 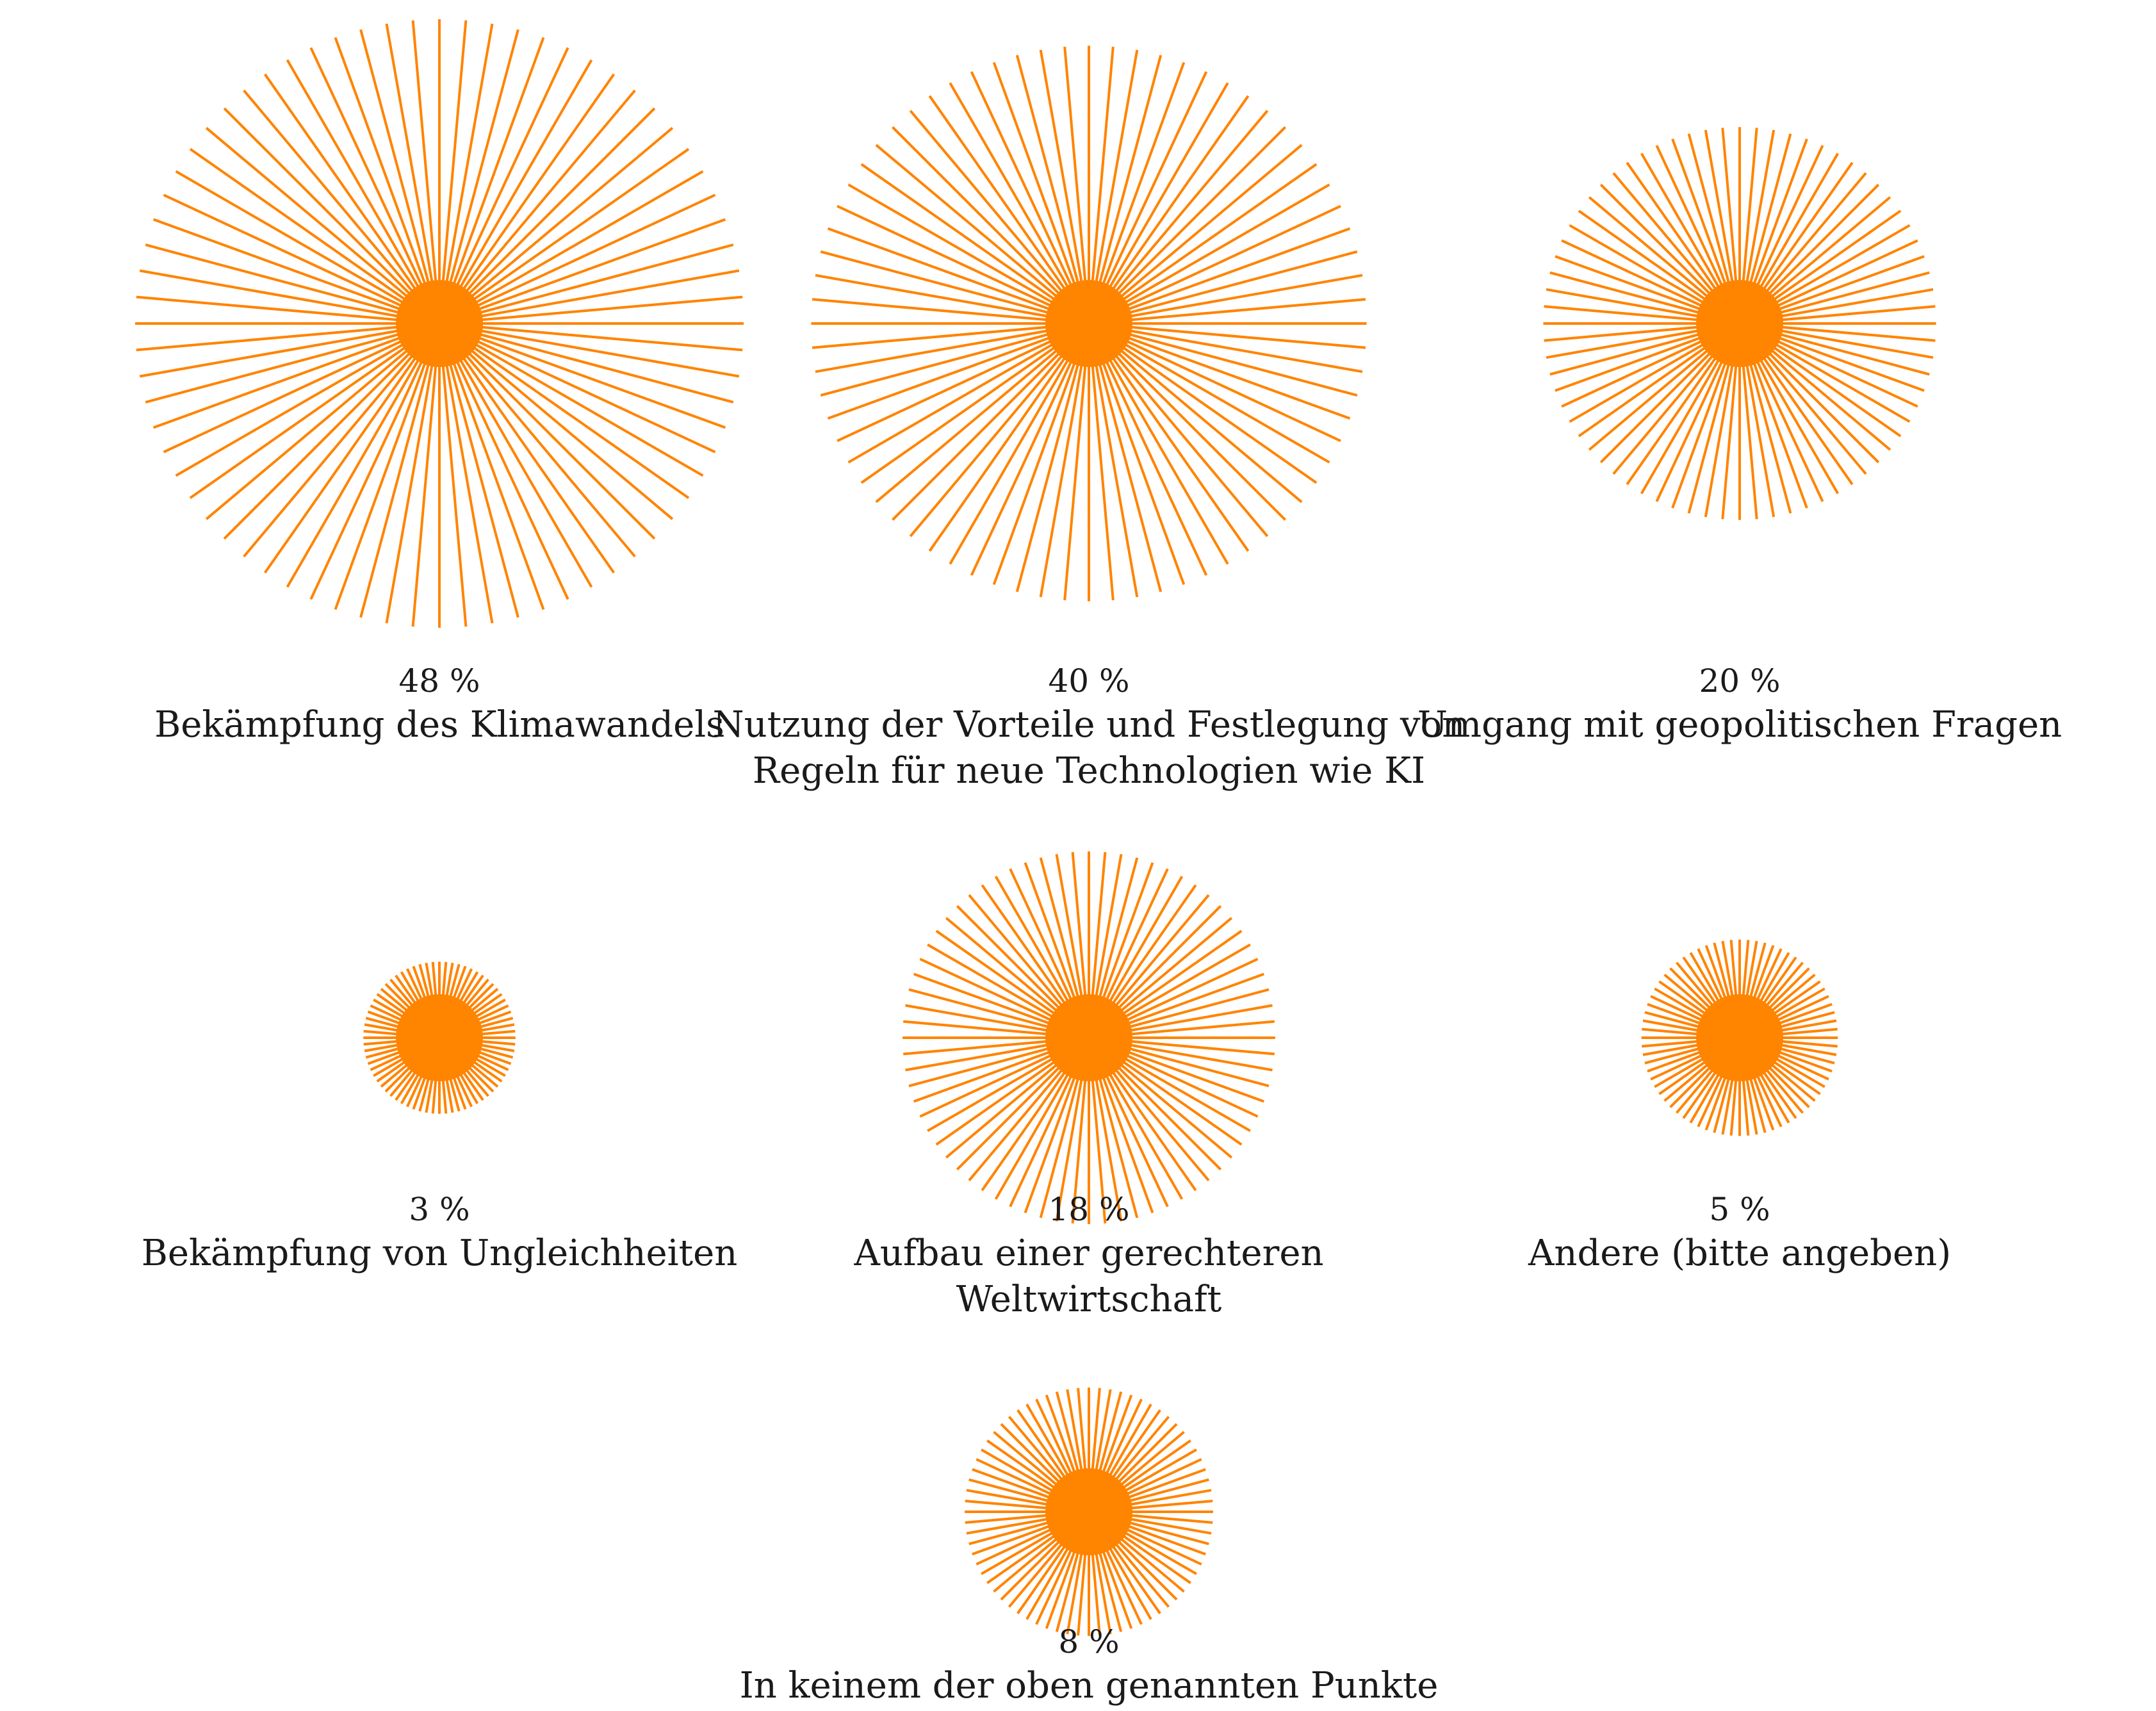 I want to click on value-label: 18 %, so click(x=1088, y=1209).